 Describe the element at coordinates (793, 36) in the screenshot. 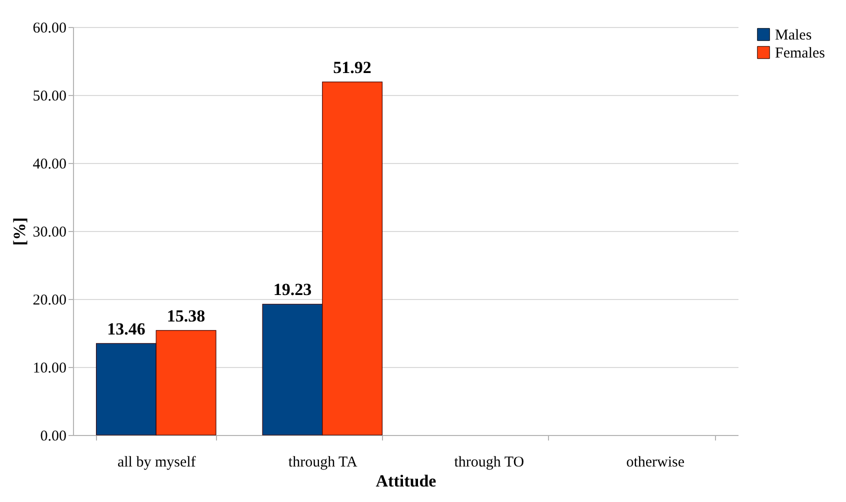

I see `legend-label: Males` at that location.